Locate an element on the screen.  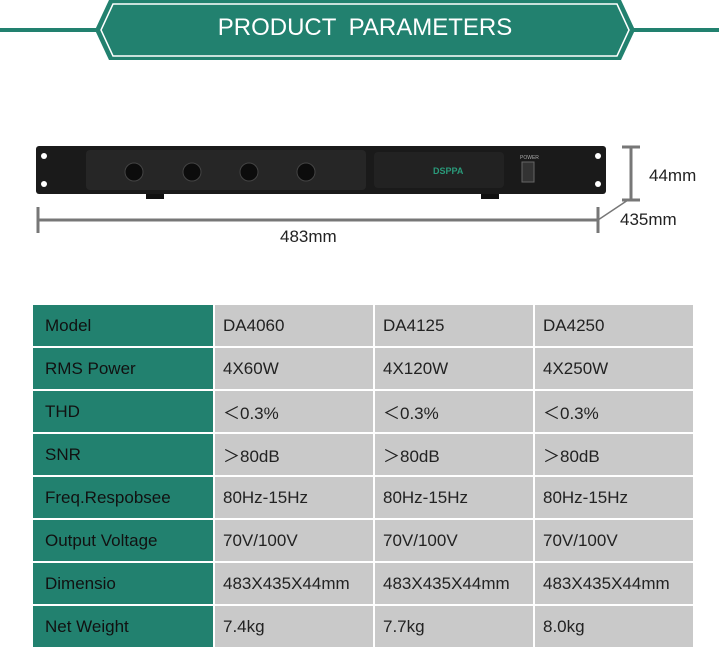
banner-shape is located at coordinates (365, 30).